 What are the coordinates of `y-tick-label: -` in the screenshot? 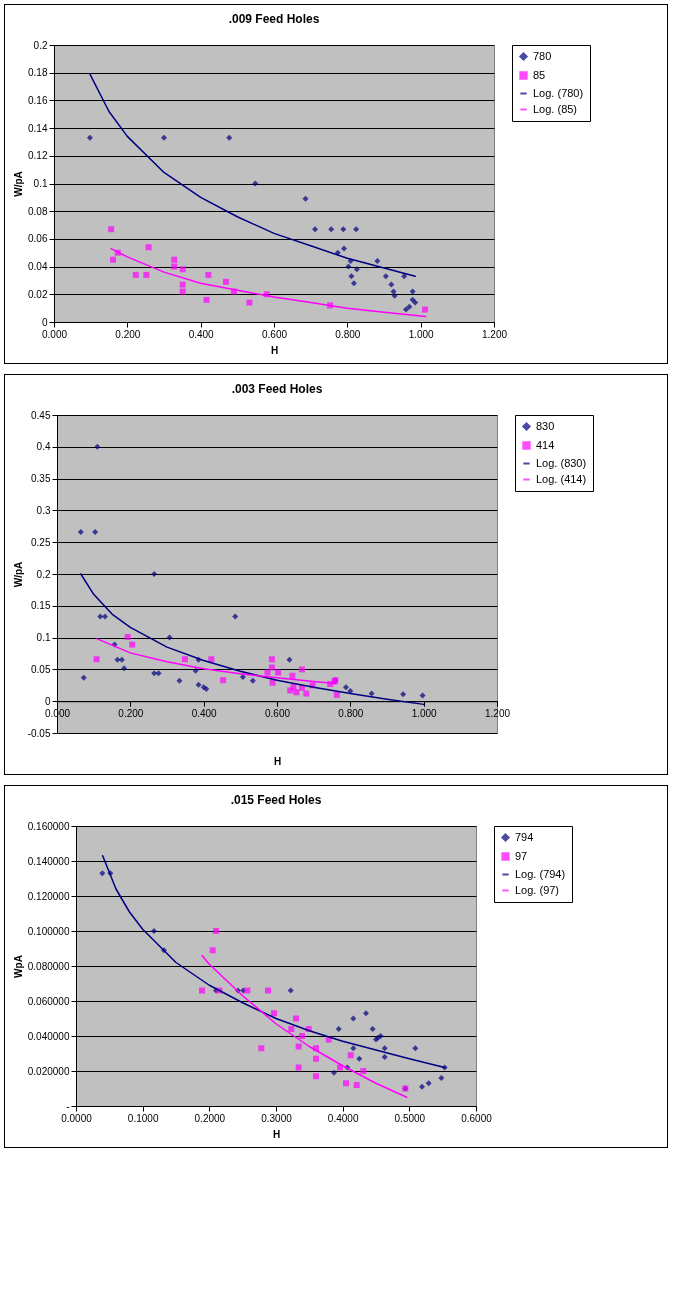 It's located at (68, 1106).